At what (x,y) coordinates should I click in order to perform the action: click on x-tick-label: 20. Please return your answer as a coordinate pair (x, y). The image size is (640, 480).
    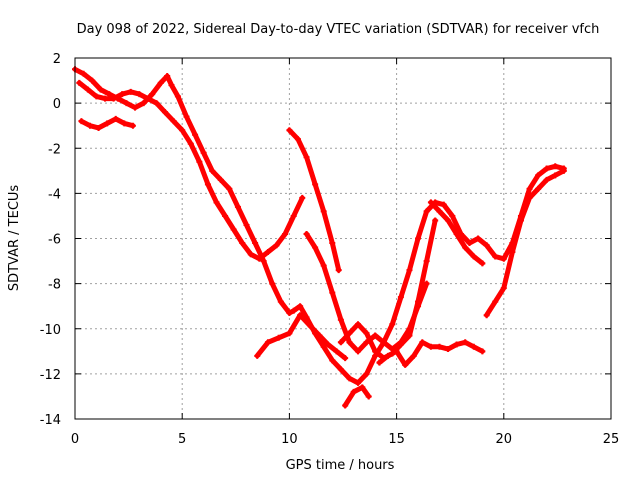
    Looking at the image, I should click on (504, 439).